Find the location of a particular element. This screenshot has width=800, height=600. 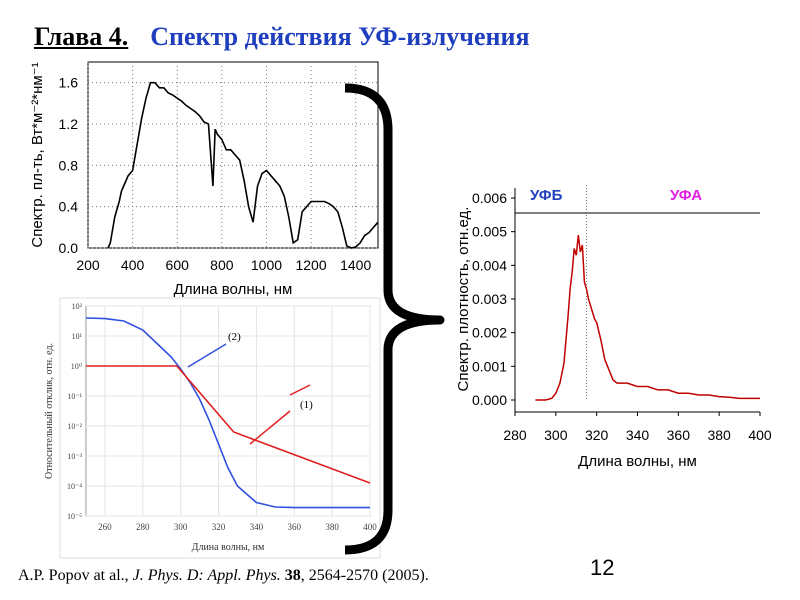

y-tick-label: 0.0 is located at coordinates (69, 248).